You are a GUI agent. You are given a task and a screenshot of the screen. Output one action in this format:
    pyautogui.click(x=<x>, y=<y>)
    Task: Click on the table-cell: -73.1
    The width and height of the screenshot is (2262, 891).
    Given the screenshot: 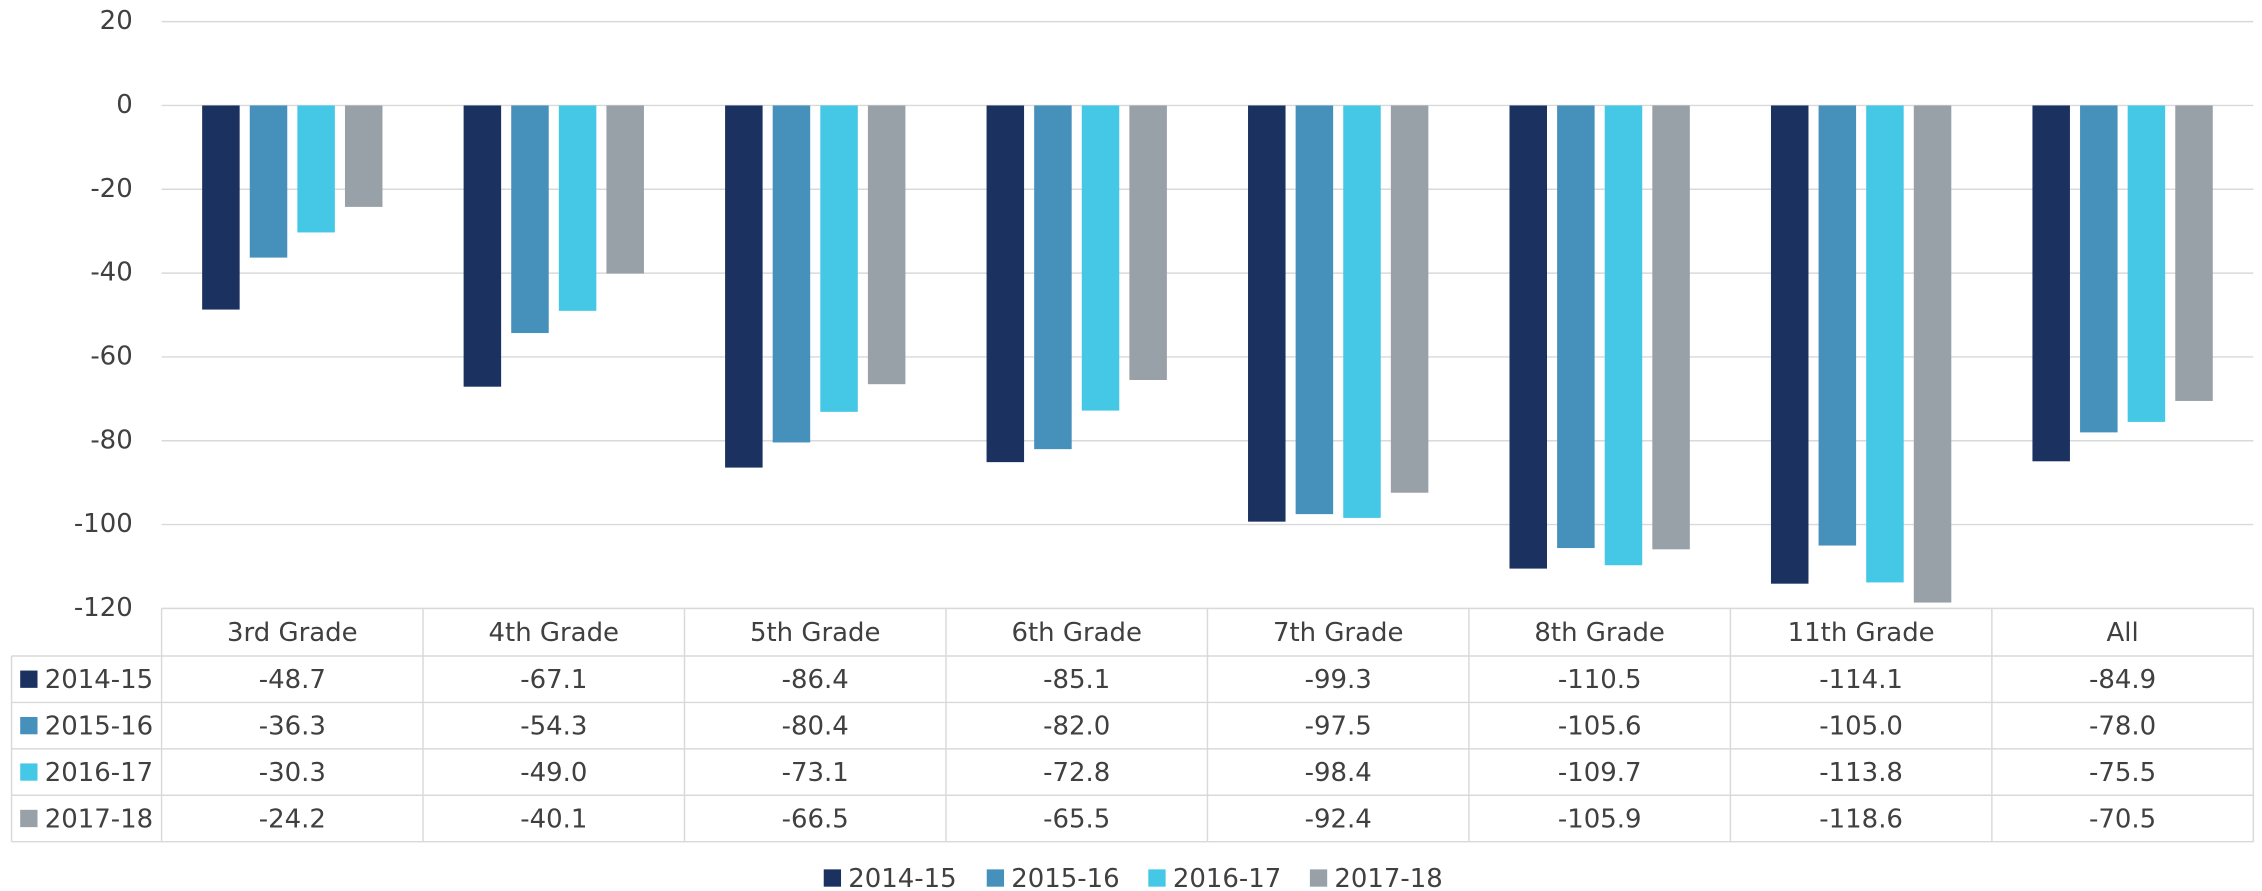 What is the action you would take?
    pyautogui.click(x=815, y=773)
    